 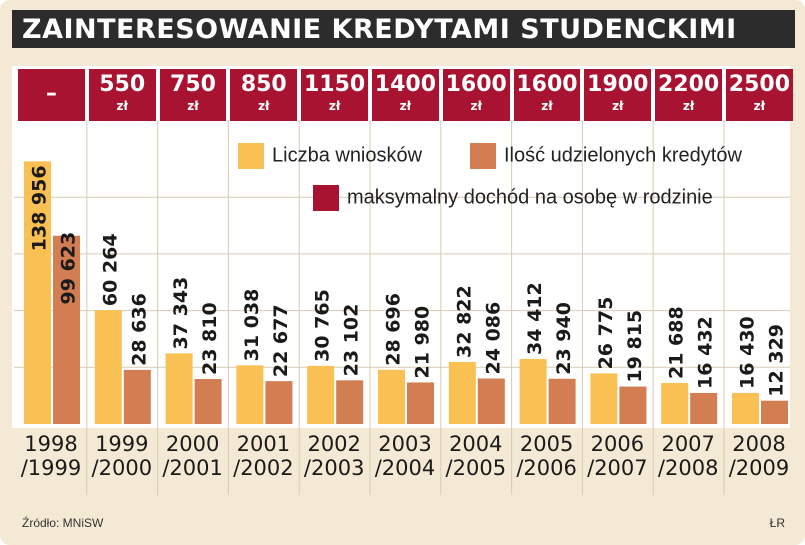 I want to click on income-limit-amount: 1400, so click(x=405, y=84).